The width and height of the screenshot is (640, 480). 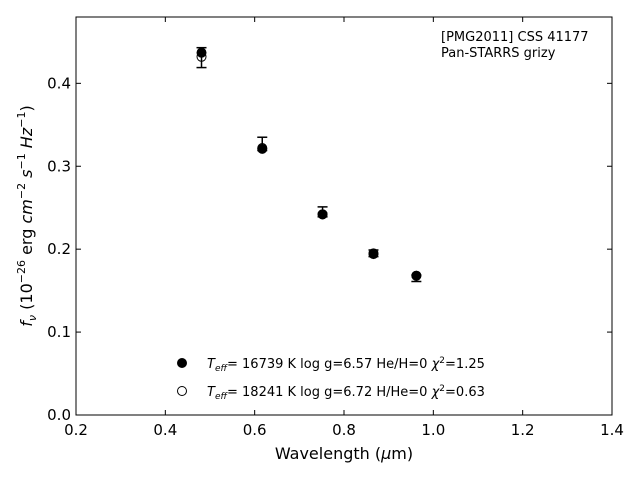 What do you see at coordinates (498, 53) in the screenshot?
I see `annotation-survey: Pan-STARRS grizy` at bounding box center [498, 53].